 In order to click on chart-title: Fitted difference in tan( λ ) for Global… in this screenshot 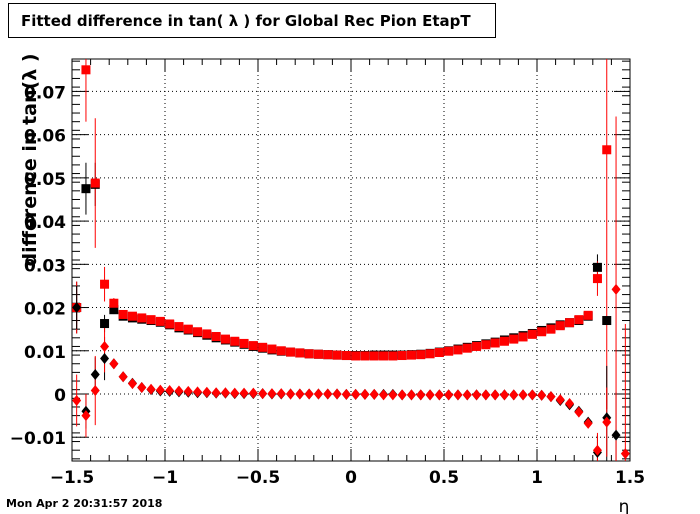, I will do `click(246, 21)`.